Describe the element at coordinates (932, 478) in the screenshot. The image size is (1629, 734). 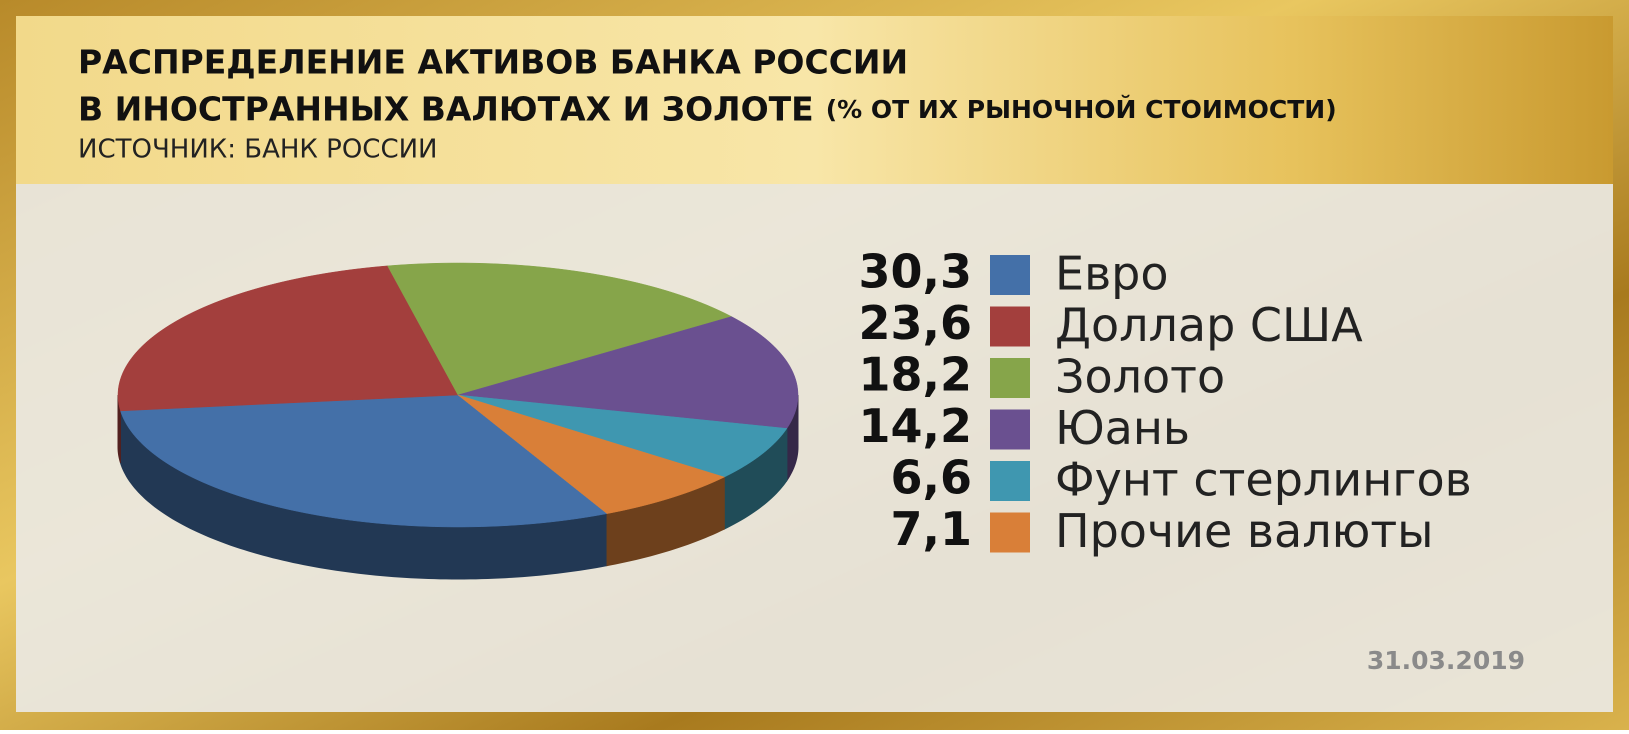
I see `value-label: 6,6` at that location.